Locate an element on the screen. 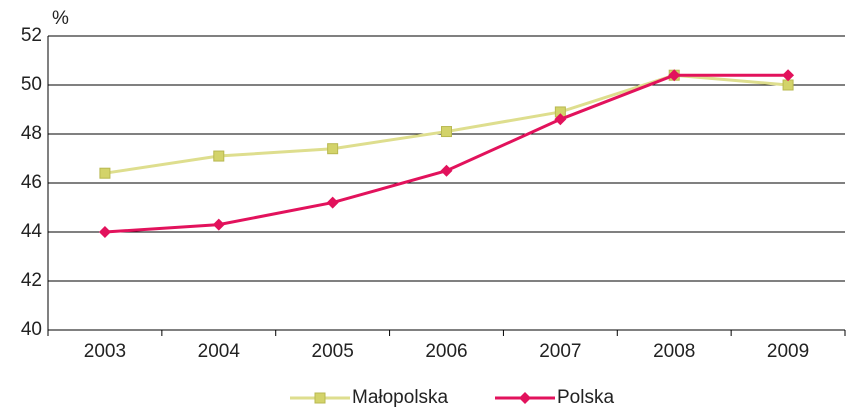 Image resolution: width=862 pixels, height=411 pixels. x-tick-label: 2003 is located at coordinates (105, 351).